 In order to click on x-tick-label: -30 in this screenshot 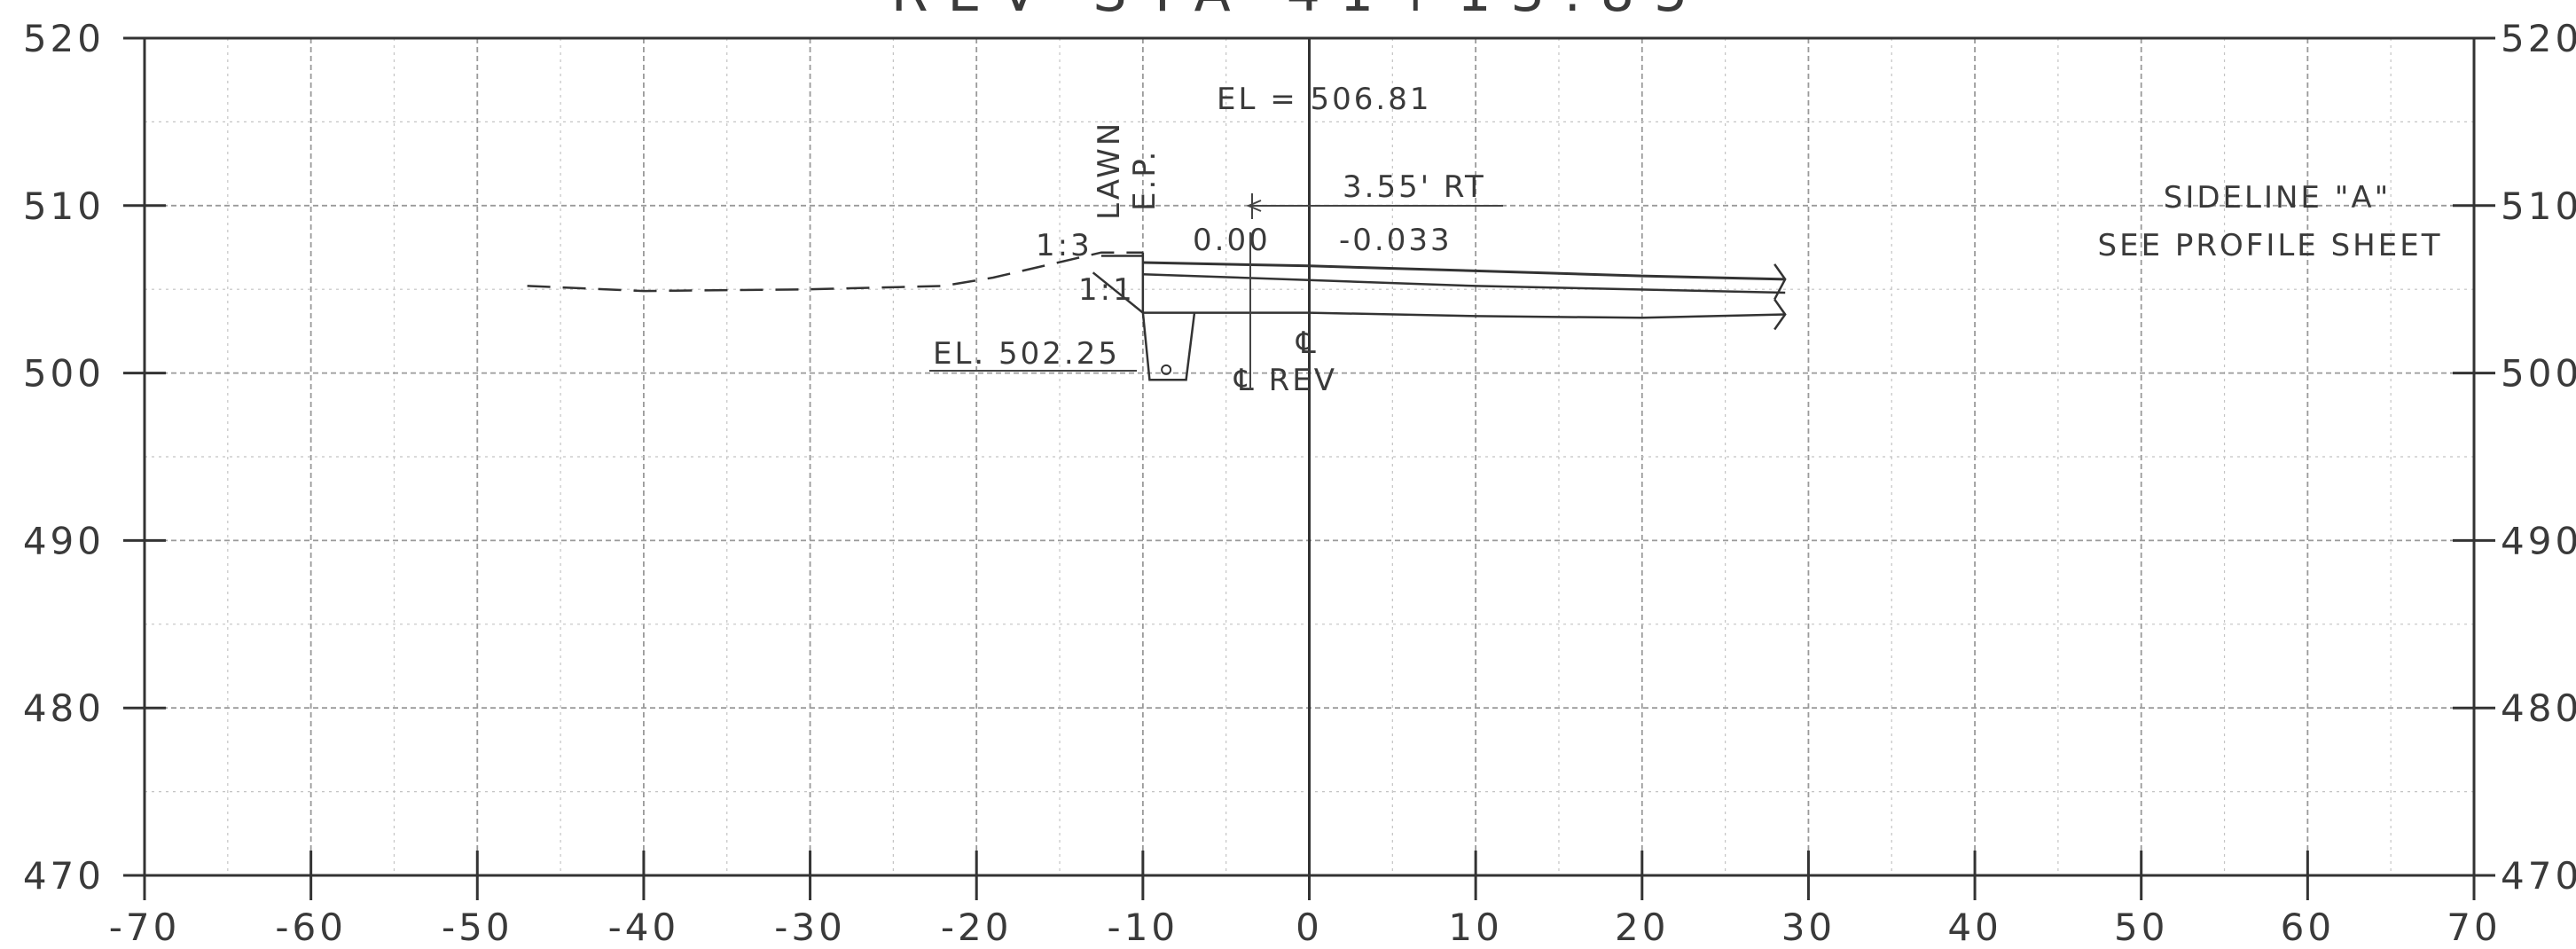, I will do `click(810, 928)`.